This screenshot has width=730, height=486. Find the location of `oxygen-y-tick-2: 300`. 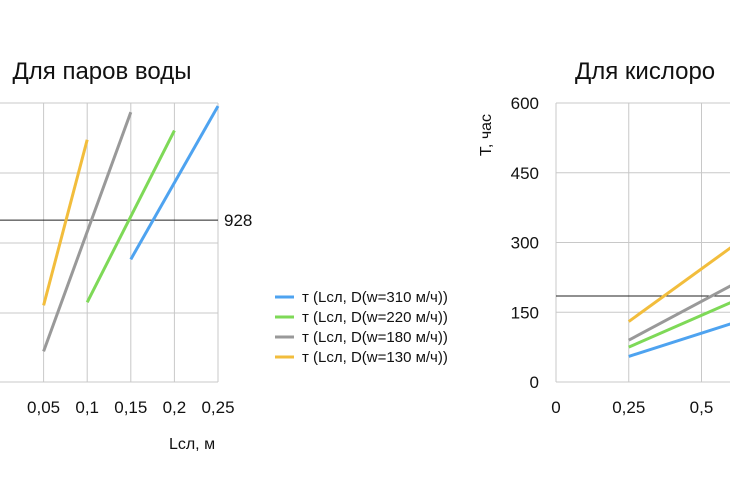

oxygen-y-tick-2: 300 is located at coordinates (525, 243).